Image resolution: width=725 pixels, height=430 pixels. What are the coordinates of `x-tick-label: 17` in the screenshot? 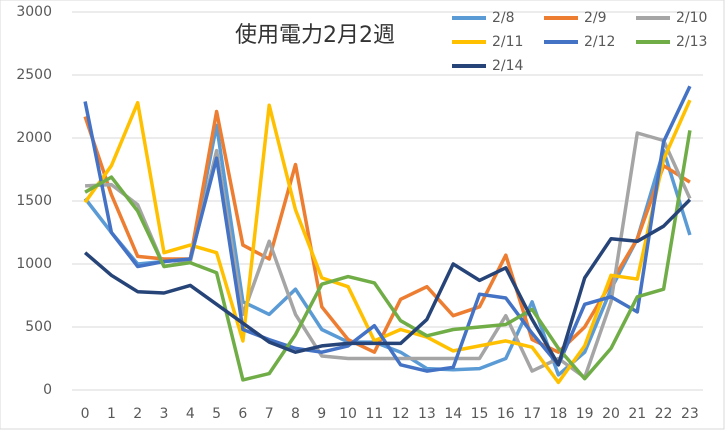 It's located at (532, 414).